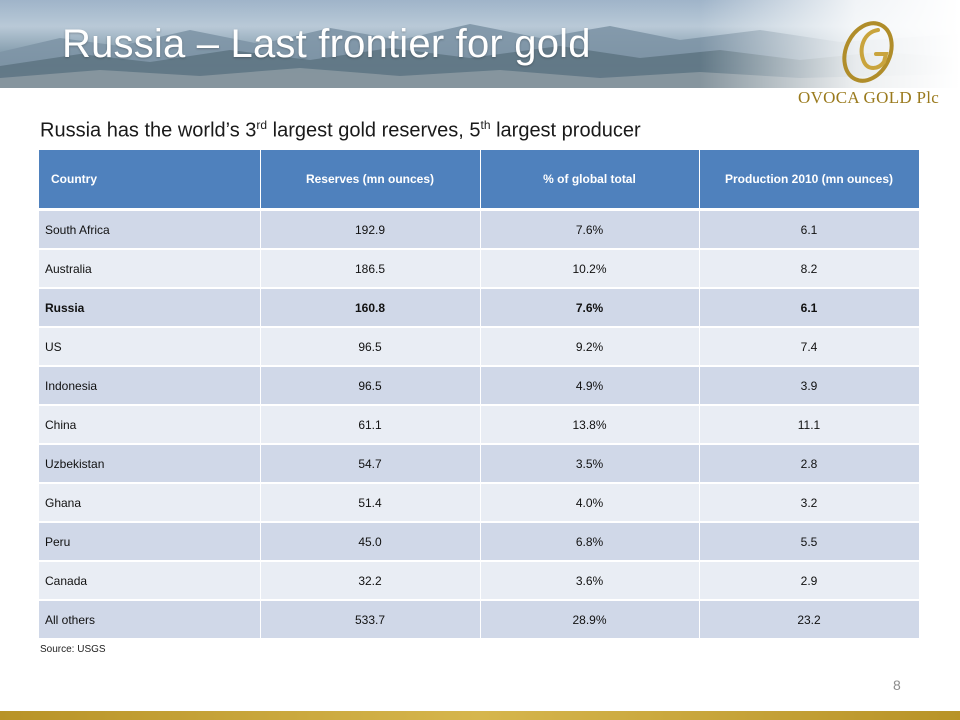  What do you see at coordinates (590, 503) in the screenshot?
I see `cell-global-share: 4.0%` at bounding box center [590, 503].